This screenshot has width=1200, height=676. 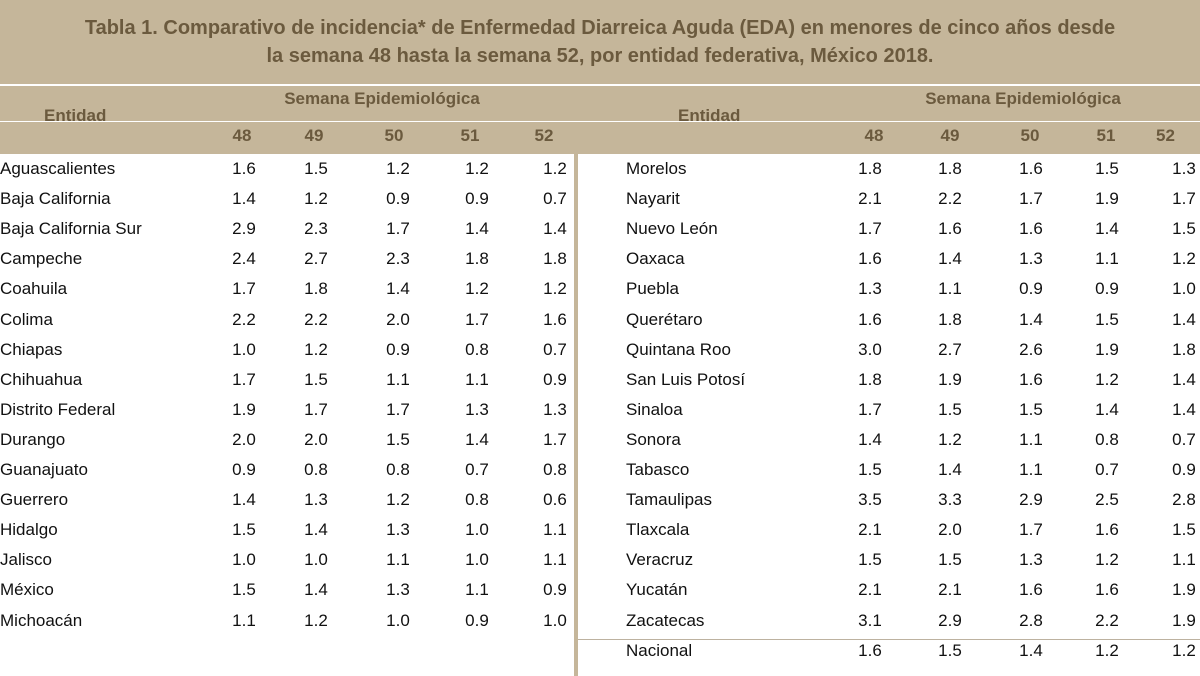 I want to click on value-cell-week-51: 1.1, so click(x=1107, y=259).